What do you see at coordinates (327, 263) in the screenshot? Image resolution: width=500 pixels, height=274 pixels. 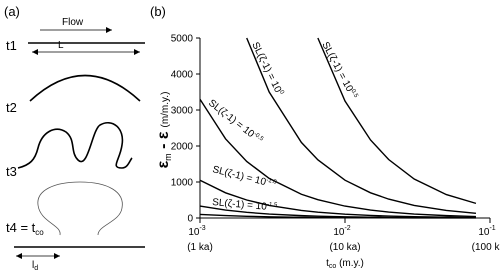 I see `x-axis-symbol: t` at bounding box center [327, 263].